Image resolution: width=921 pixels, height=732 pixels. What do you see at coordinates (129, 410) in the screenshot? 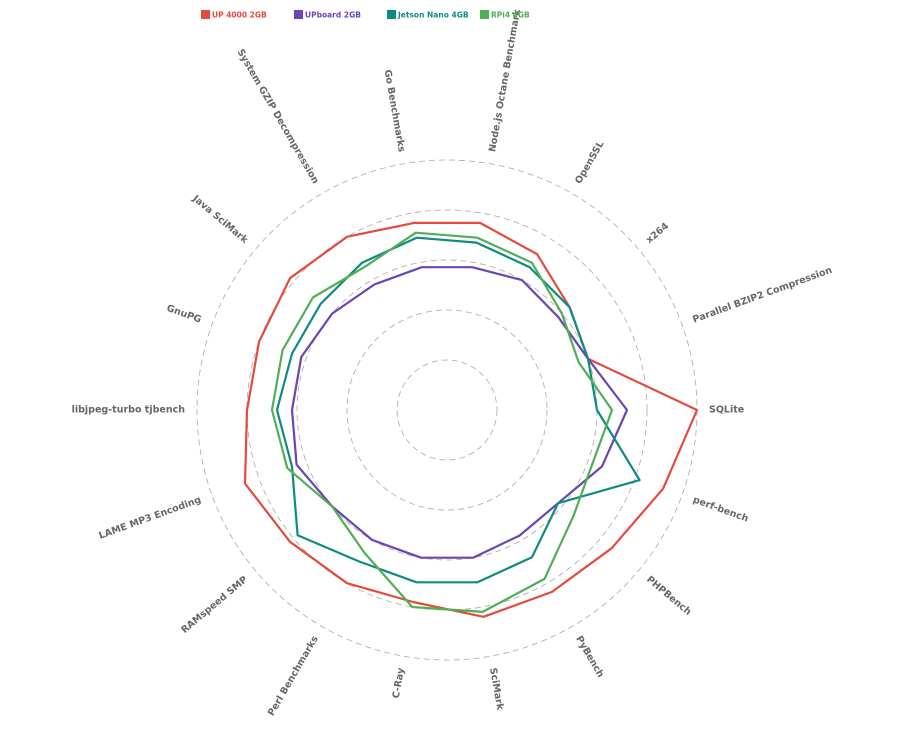
I see `axis-label: libjpeg-turbo tjbench` at bounding box center [129, 410].